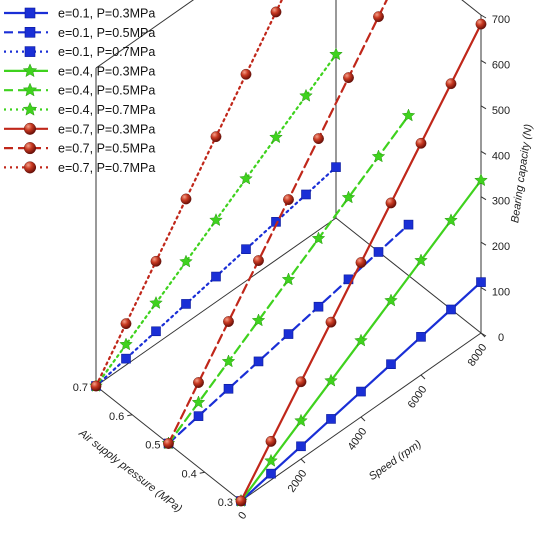 This screenshot has height=545, width=550. I want to click on legend-item: e=0.7, P=0.7MPa, so click(79, 168).